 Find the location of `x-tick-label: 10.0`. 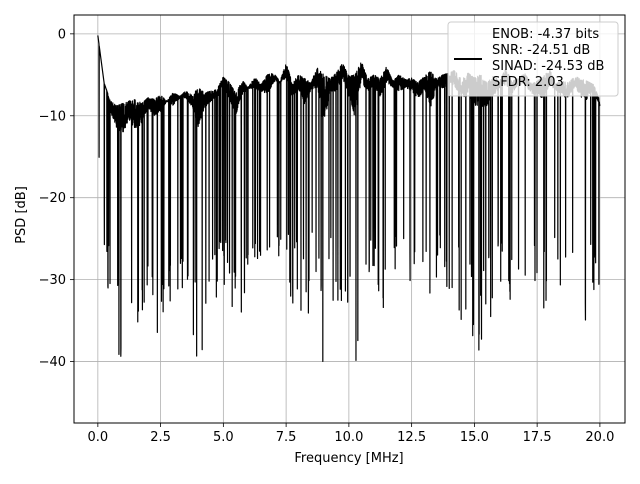

x-tick-label: 10.0 is located at coordinates (348, 437).